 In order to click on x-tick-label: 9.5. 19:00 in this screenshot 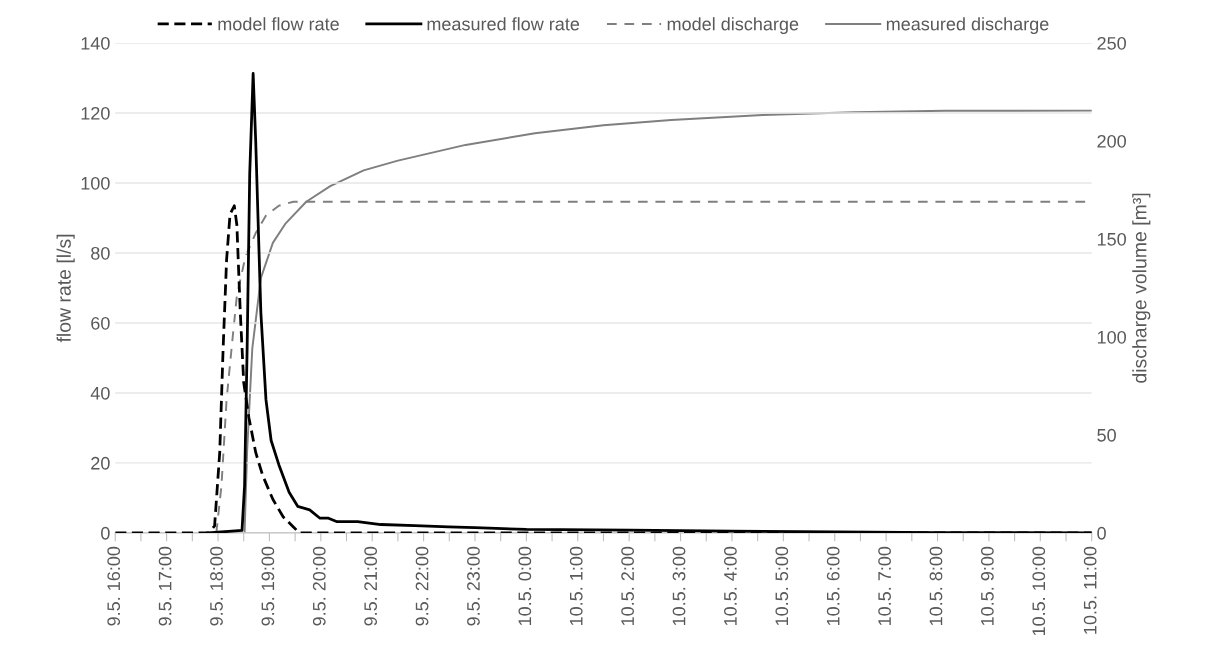, I will do `click(268, 586)`.